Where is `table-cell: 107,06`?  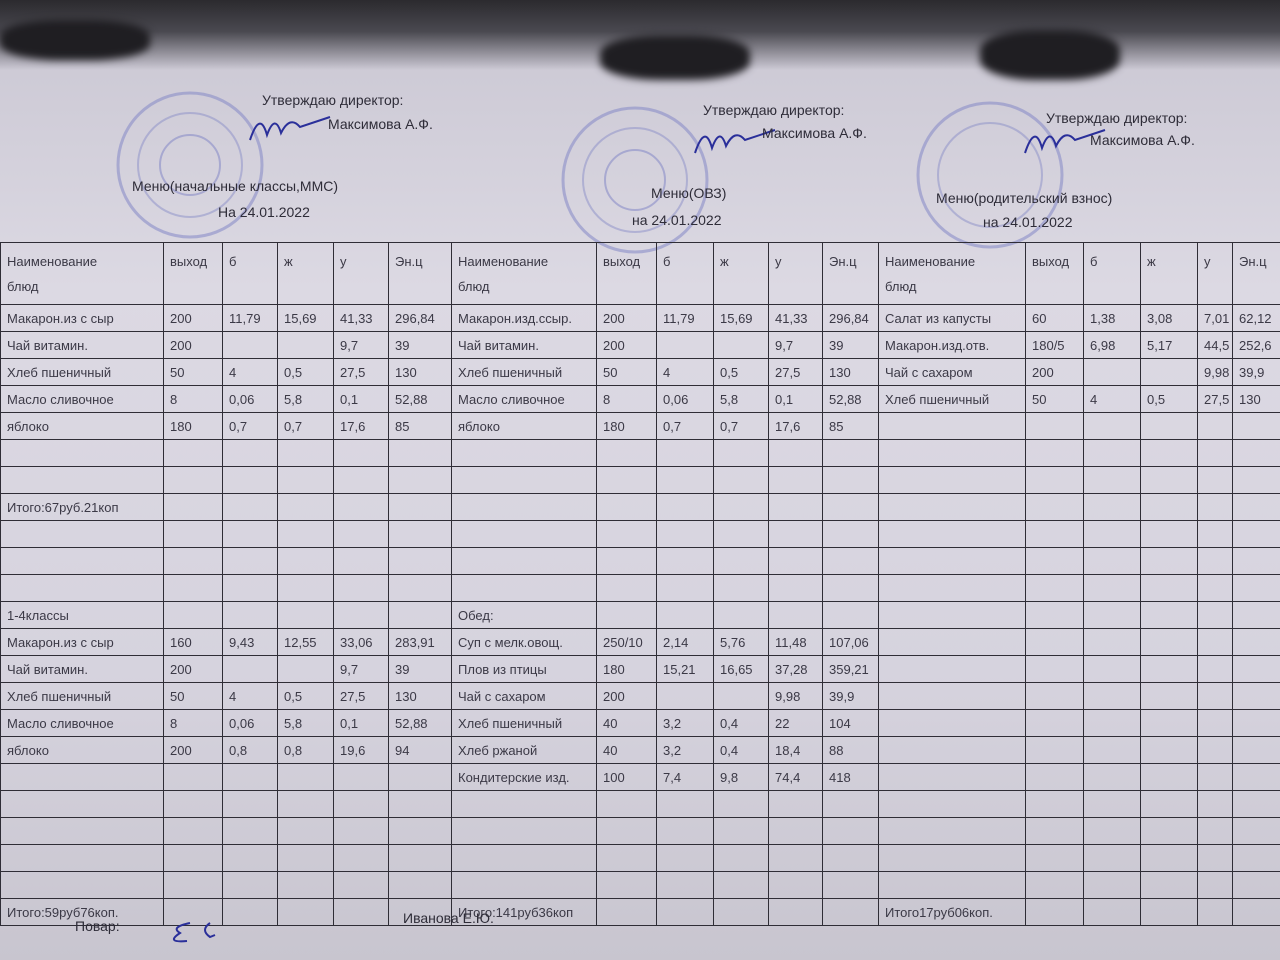
table-cell: 107,06 is located at coordinates (850, 642).